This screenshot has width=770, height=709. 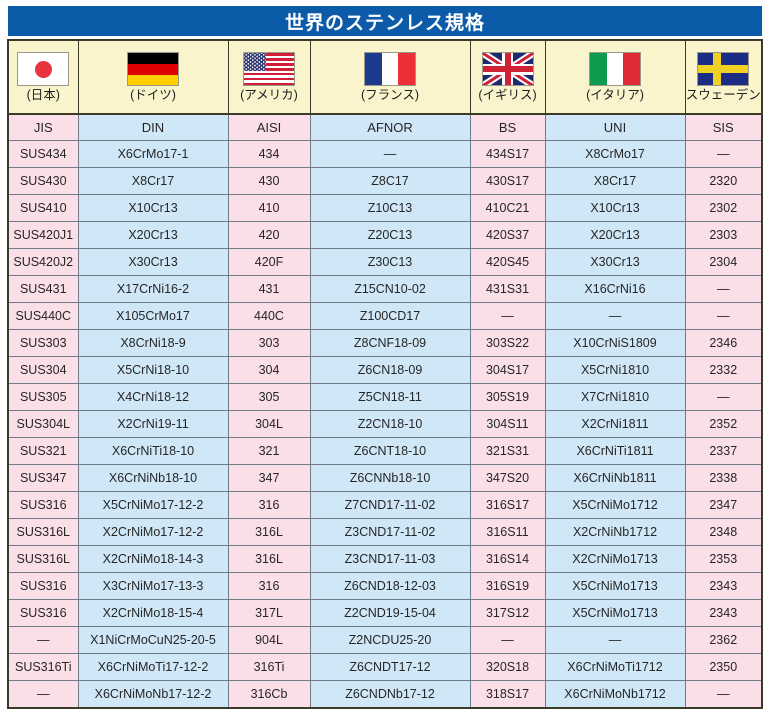 I want to click on table-cell: Z2CN18-10, so click(x=390, y=424).